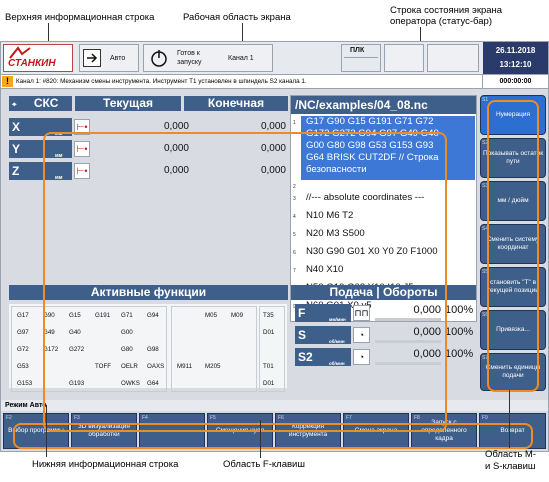 The image size is (549, 482). What do you see at coordinates (264, 464) in the screenshot?
I see `annotation-f-keys-area: Область F-клавиш` at bounding box center [264, 464].